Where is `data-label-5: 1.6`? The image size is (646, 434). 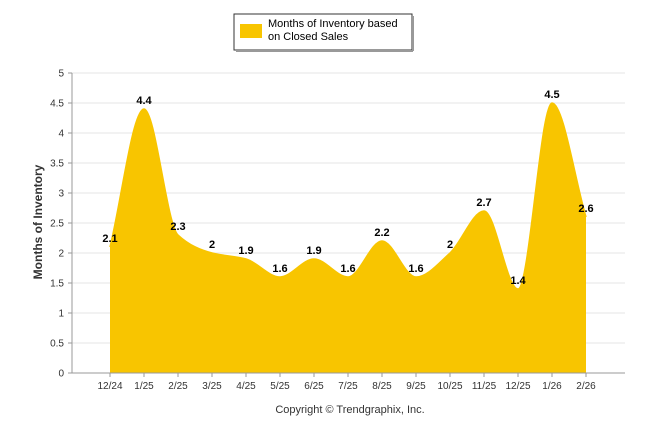 data-label-5: 1.6 is located at coordinates (279, 269).